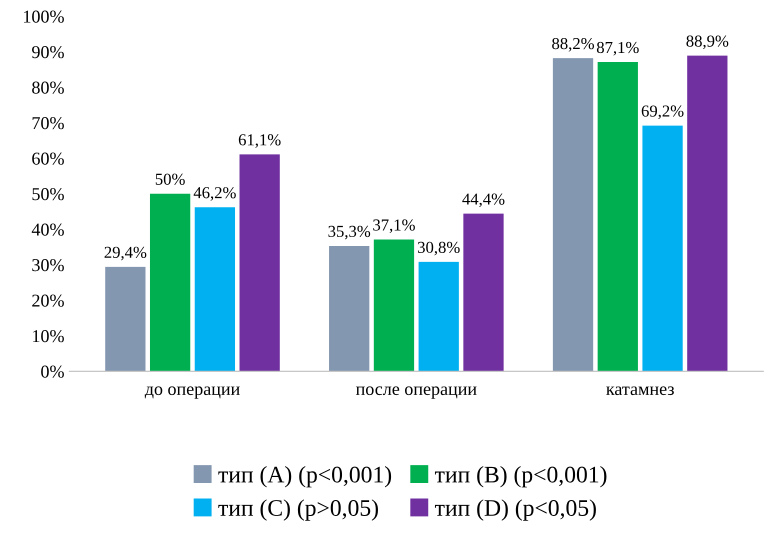  Describe the element at coordinates (44, 16) in the screenshot. I see `y-tick-label: 100%` at that location.